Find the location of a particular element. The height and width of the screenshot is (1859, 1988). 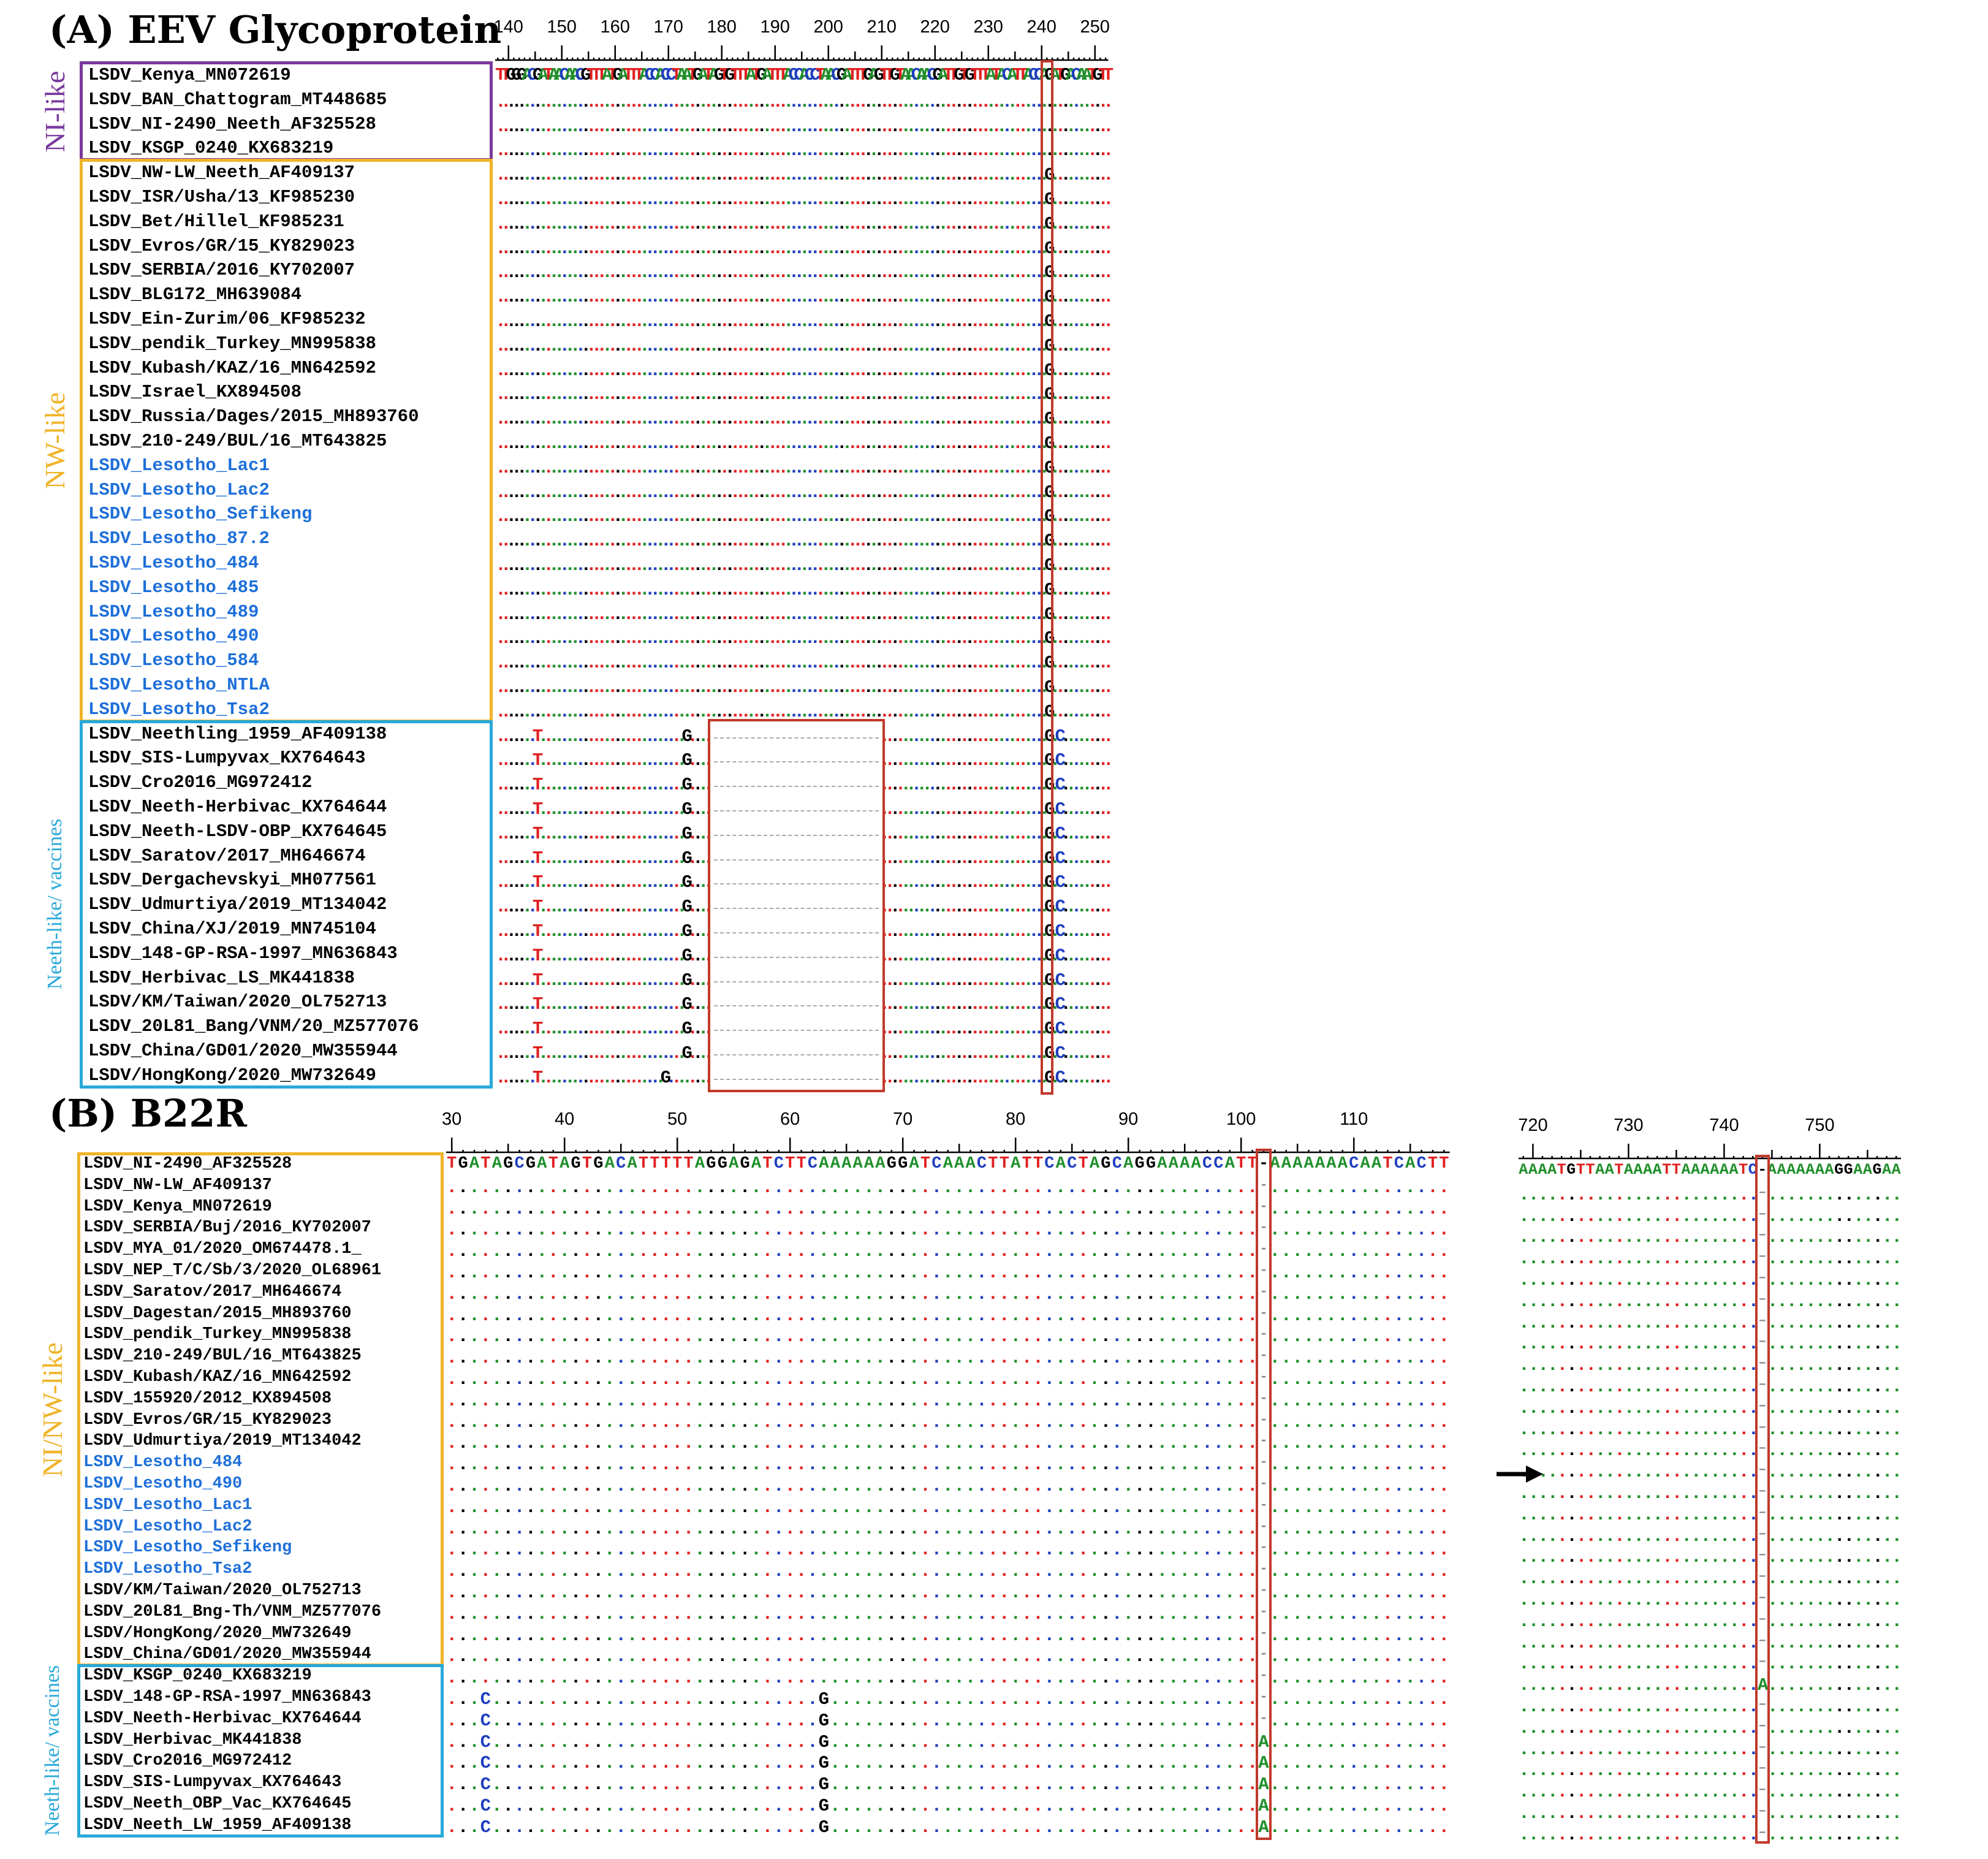

base: C is located at coordinates (1058, 956).